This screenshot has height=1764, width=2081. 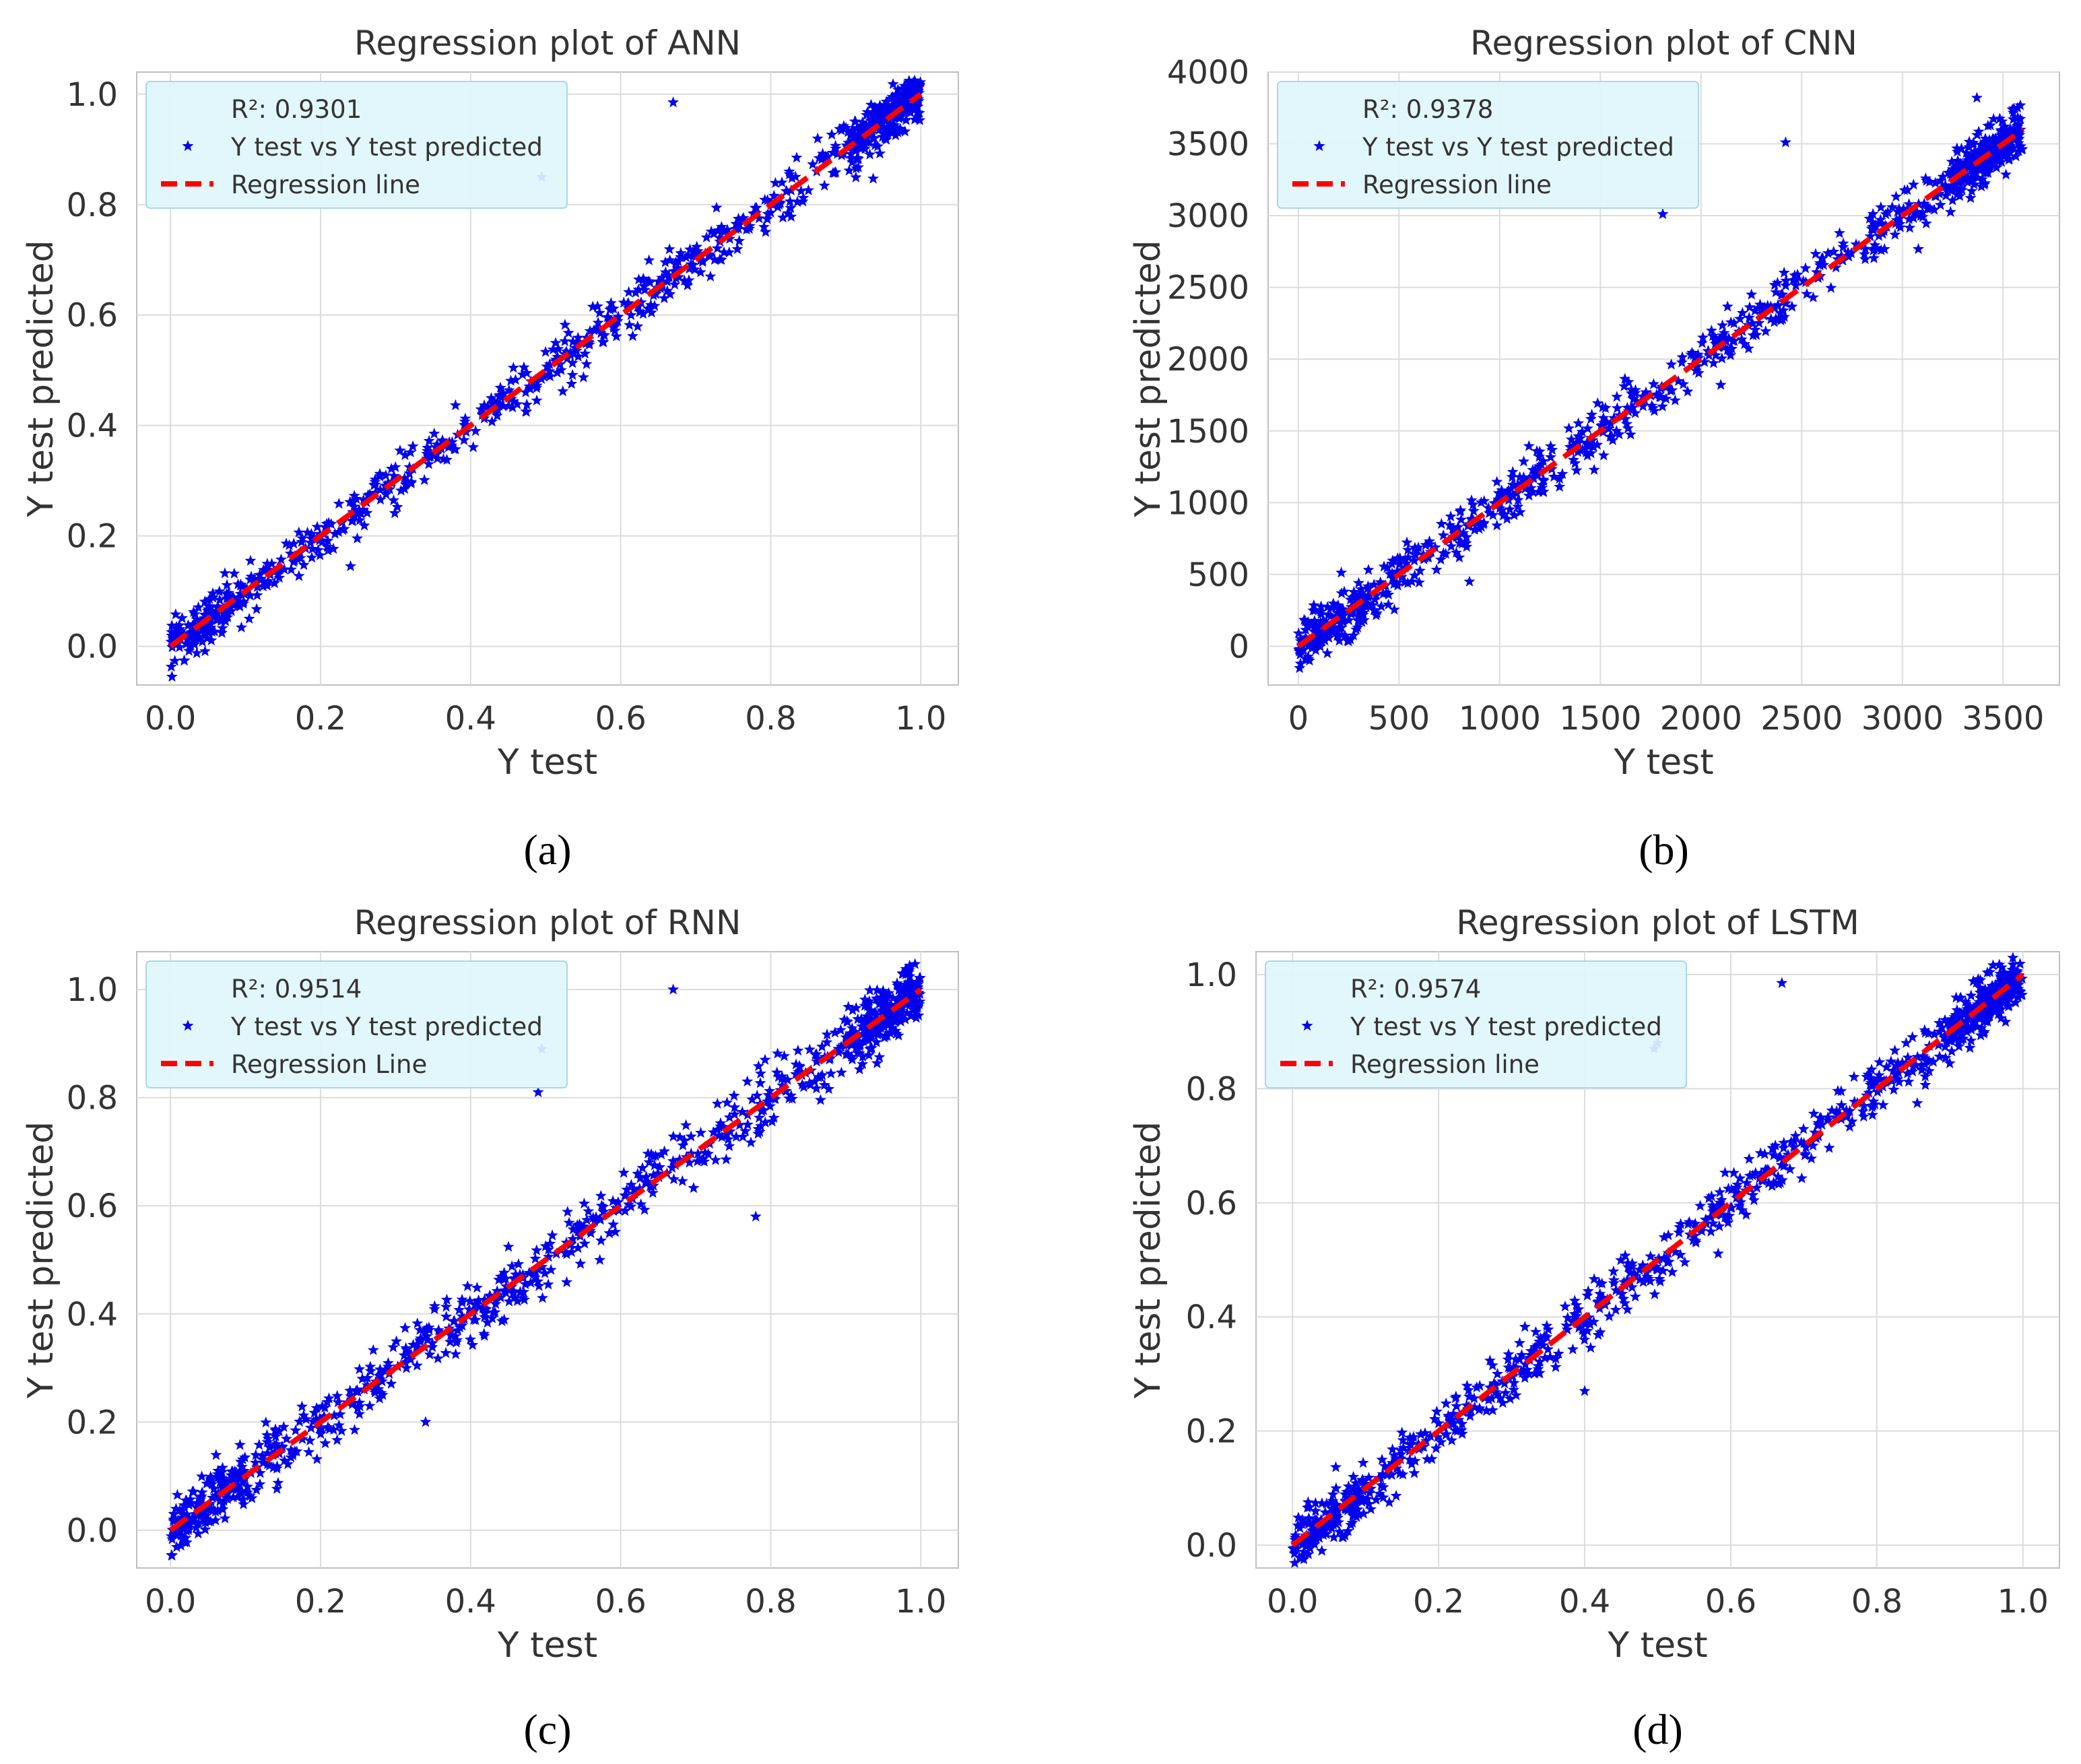 What do you see at coordinates (921, 1602) in the screenshot?
I see `x-tick-label: 1.0` at bounding box center [921, 1602].